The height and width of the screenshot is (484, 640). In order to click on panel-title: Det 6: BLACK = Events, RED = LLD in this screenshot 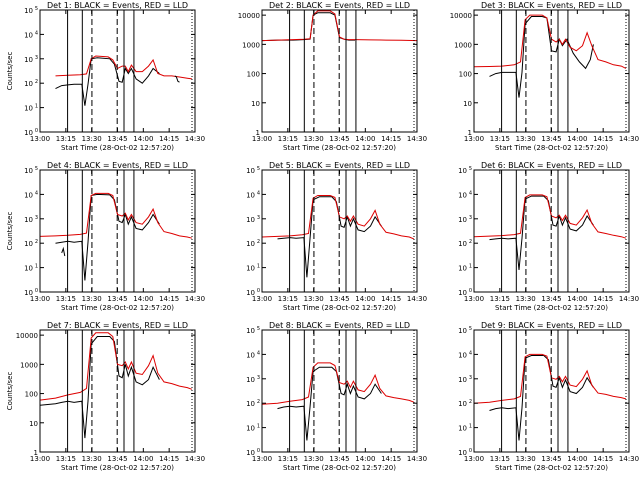, I will do `click(551, 165)`.